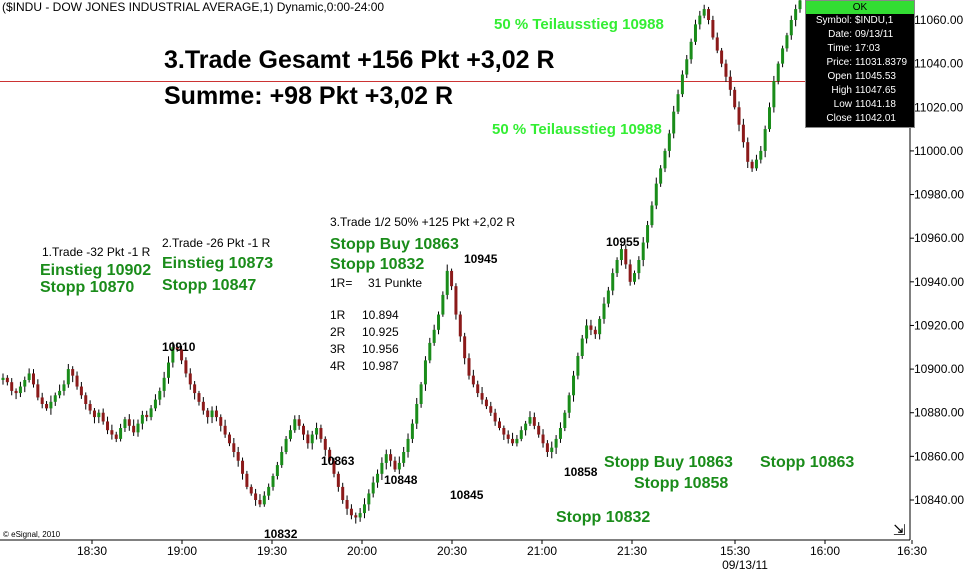 This screenshot has width=969, height=574. I want to click on r-value: 10.894, so click(380, 315).